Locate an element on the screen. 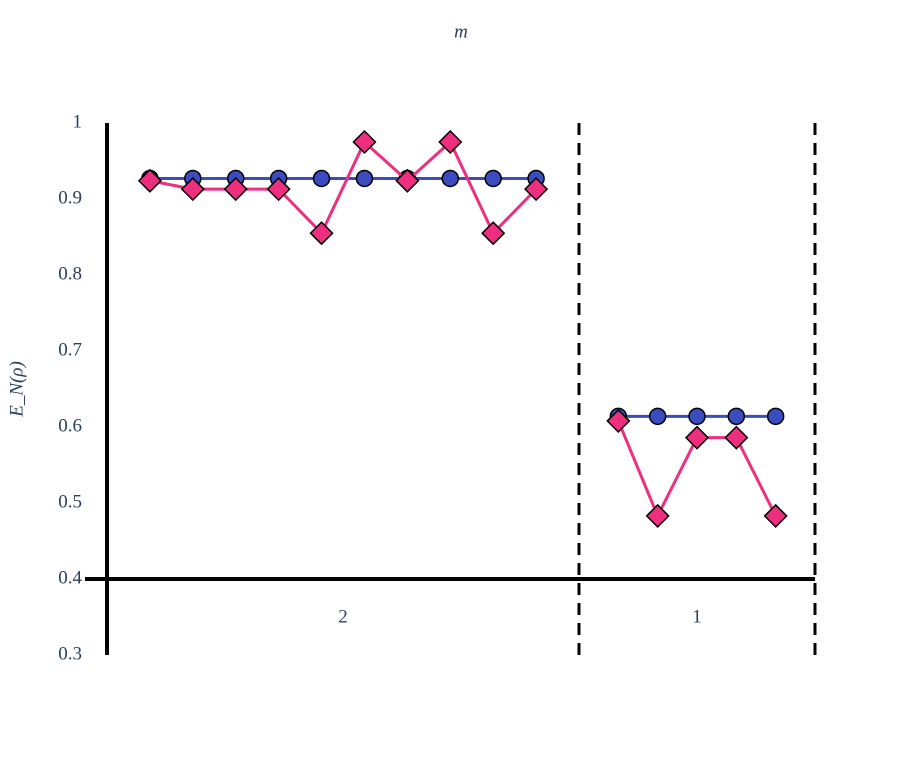 The width and height of the screenshot is (915, 768). group-label: 2 is located at coordinates (343, 616).